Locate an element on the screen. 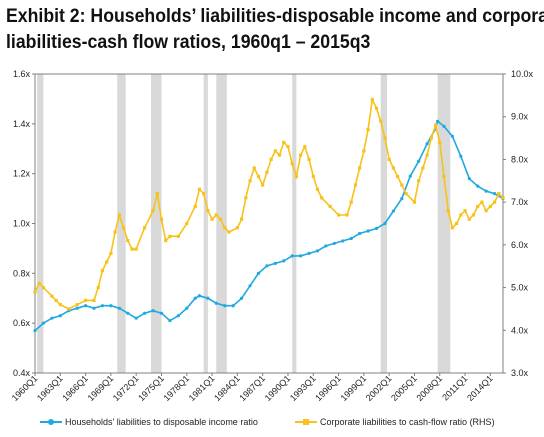  x-tick-label: 1990Q1 is located at coordinates (278, 388).